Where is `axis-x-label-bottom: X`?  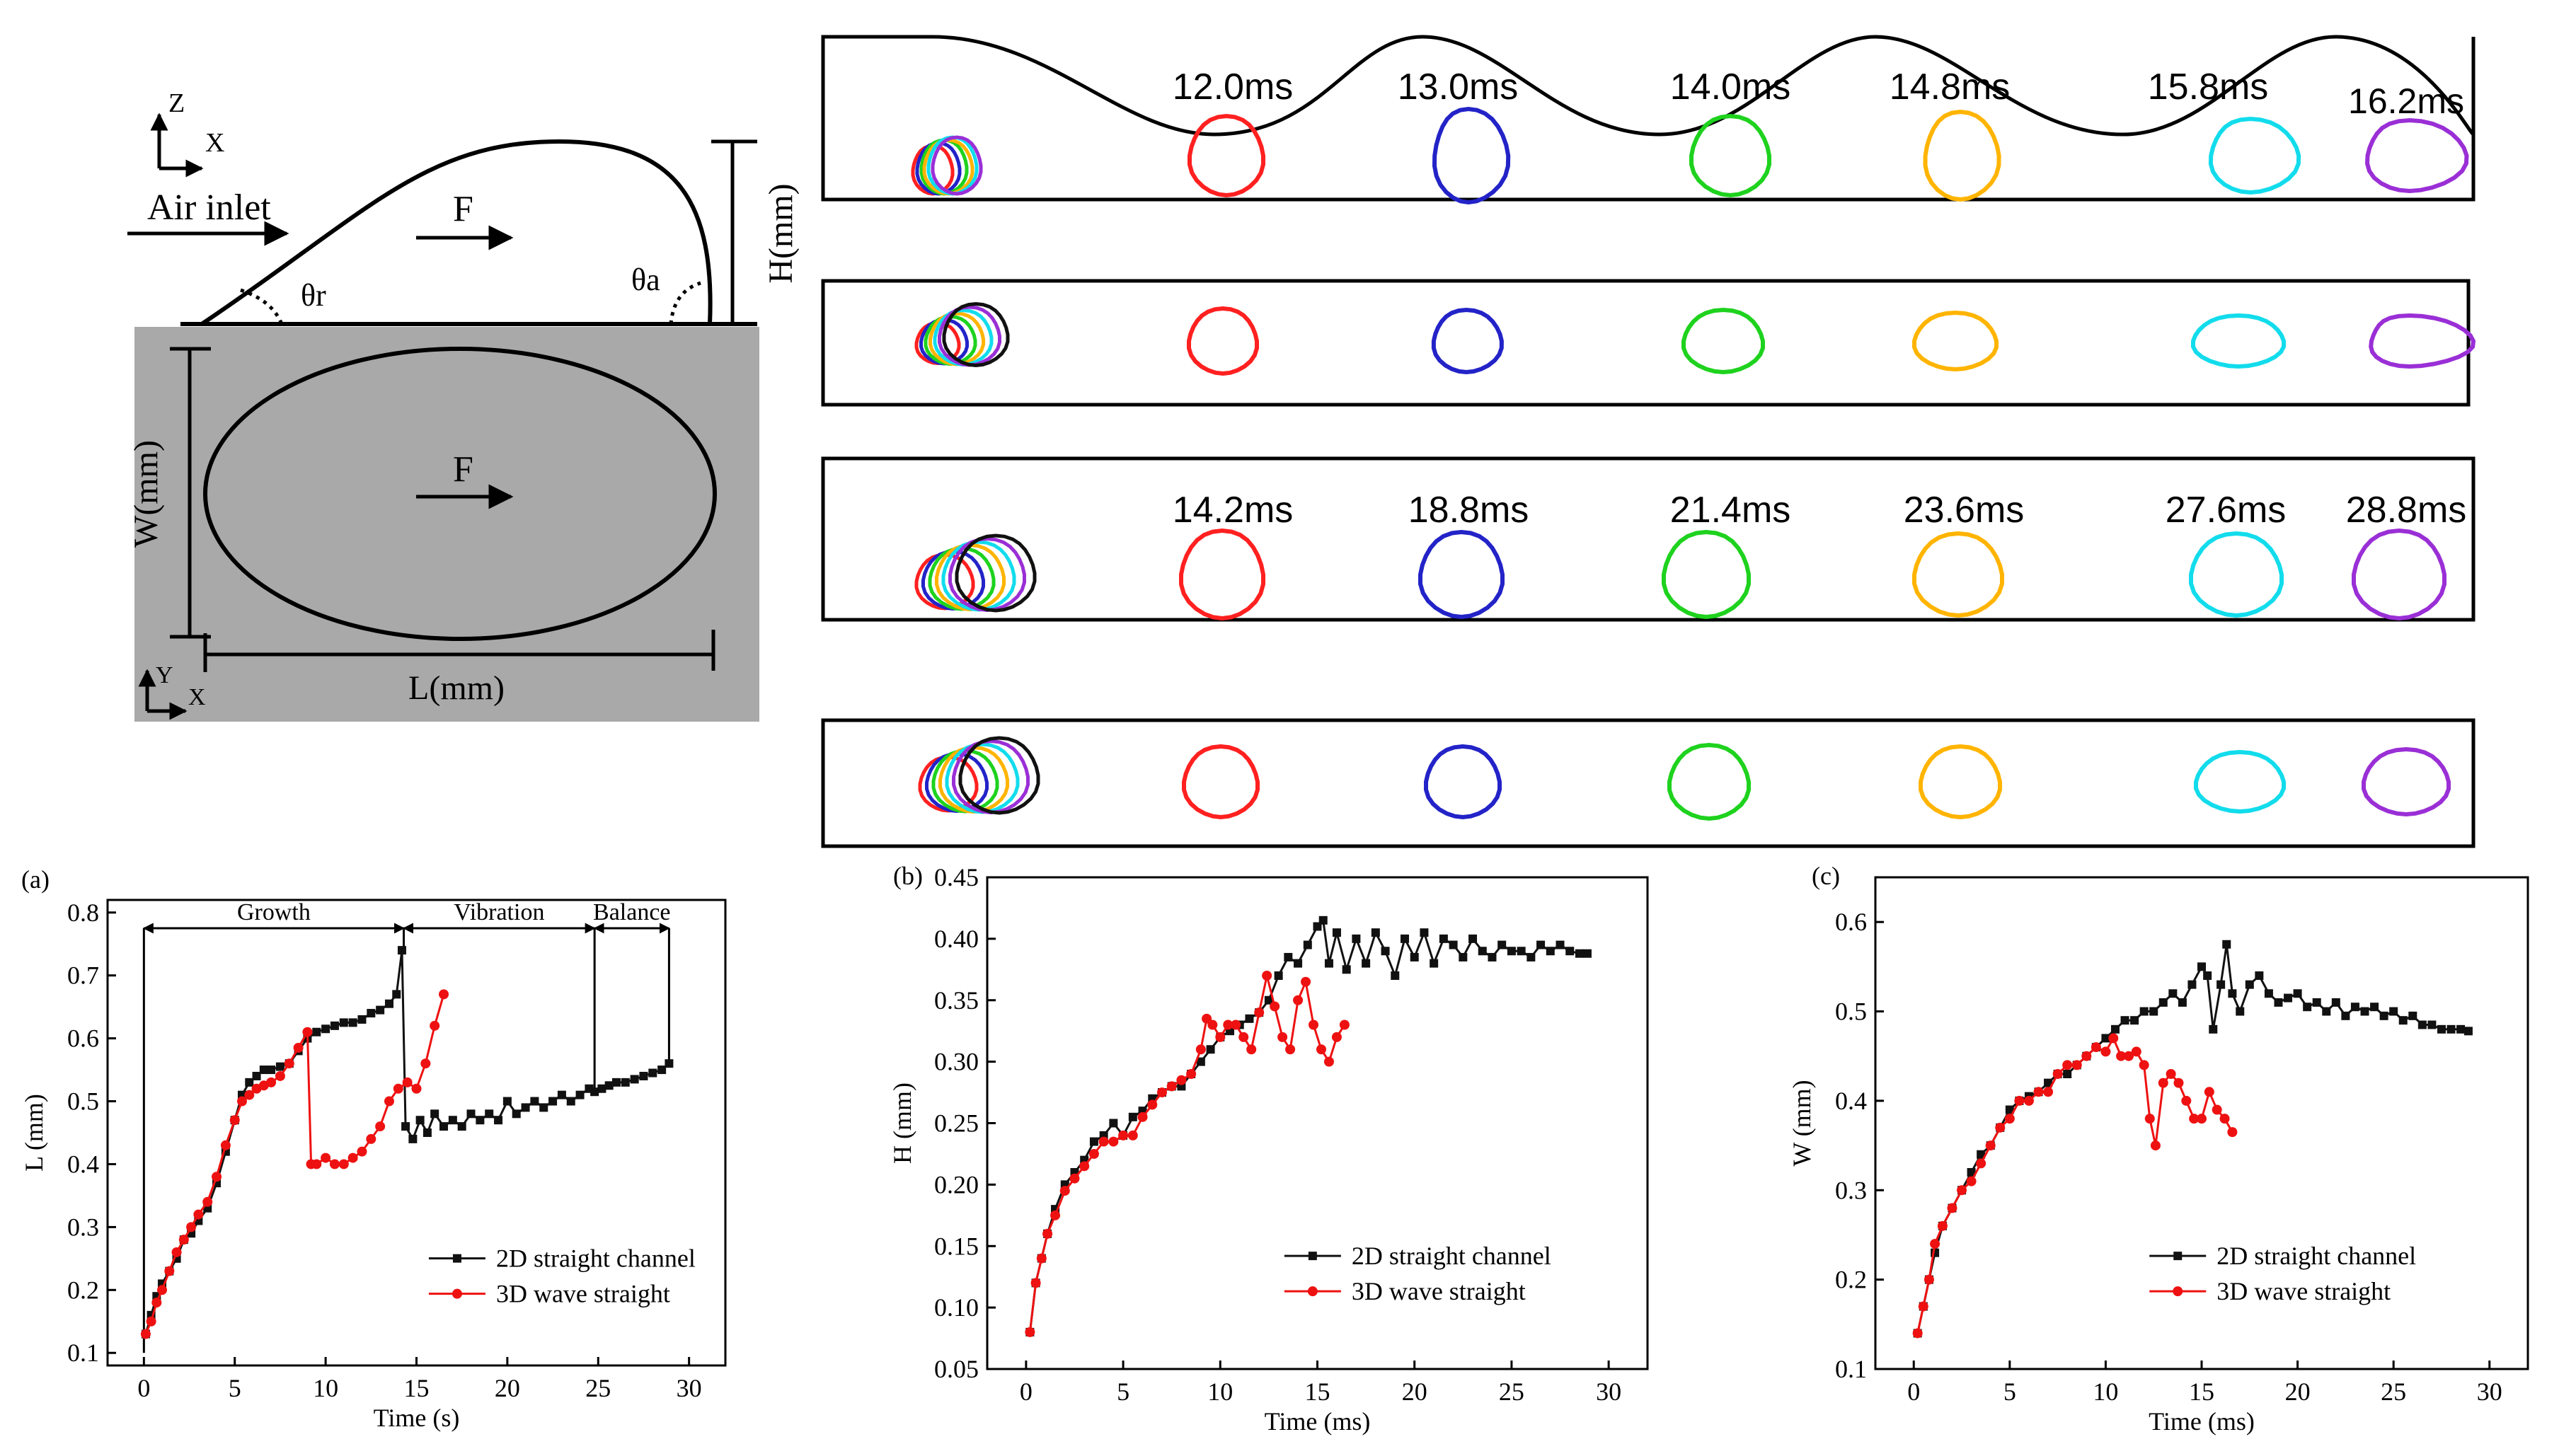 axis-x-label-bottom: X is located at coordinates (197, 697).